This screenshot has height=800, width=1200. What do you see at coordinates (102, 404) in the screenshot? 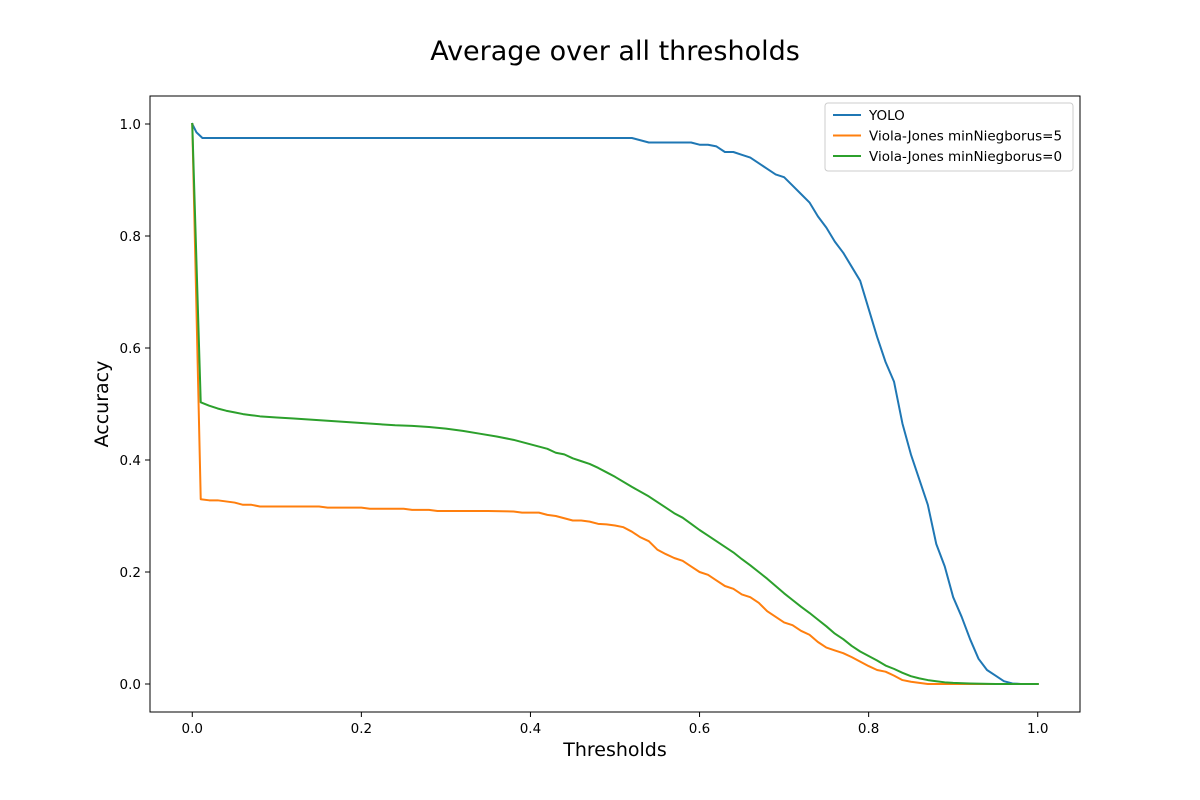
I see `y-axis-label: Accuracy` at bounding box center [102, 404].